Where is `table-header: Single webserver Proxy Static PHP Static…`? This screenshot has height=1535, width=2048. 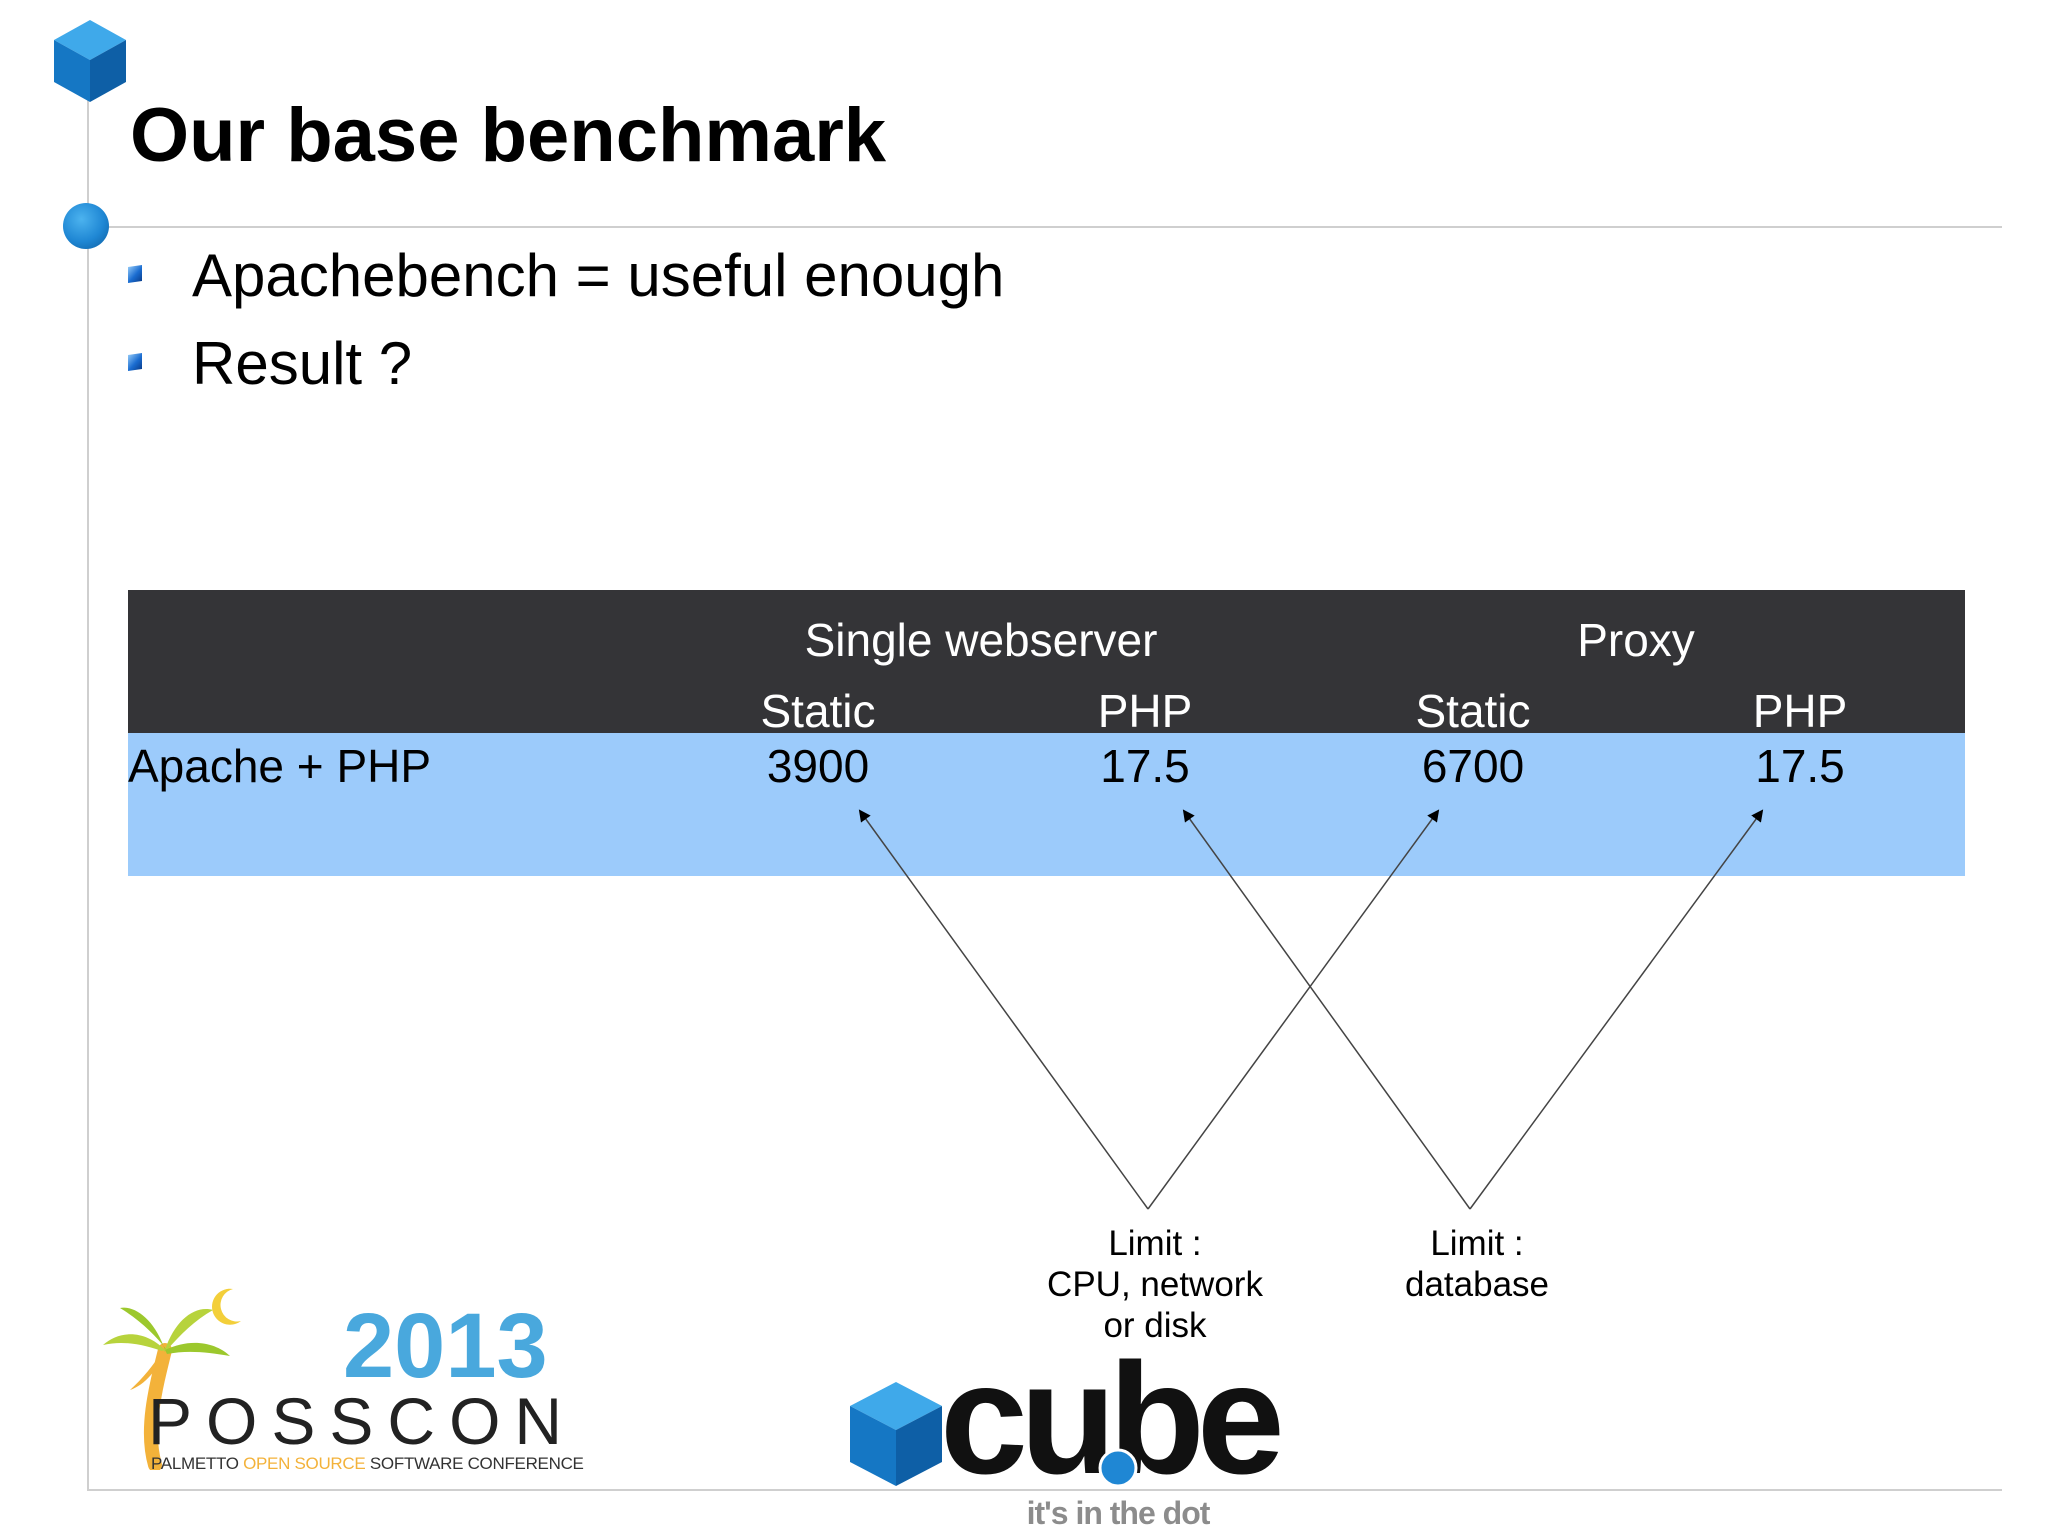
table-header: Single webserver Proxy Static PHP Static… is located at coordinates (1046, 663).